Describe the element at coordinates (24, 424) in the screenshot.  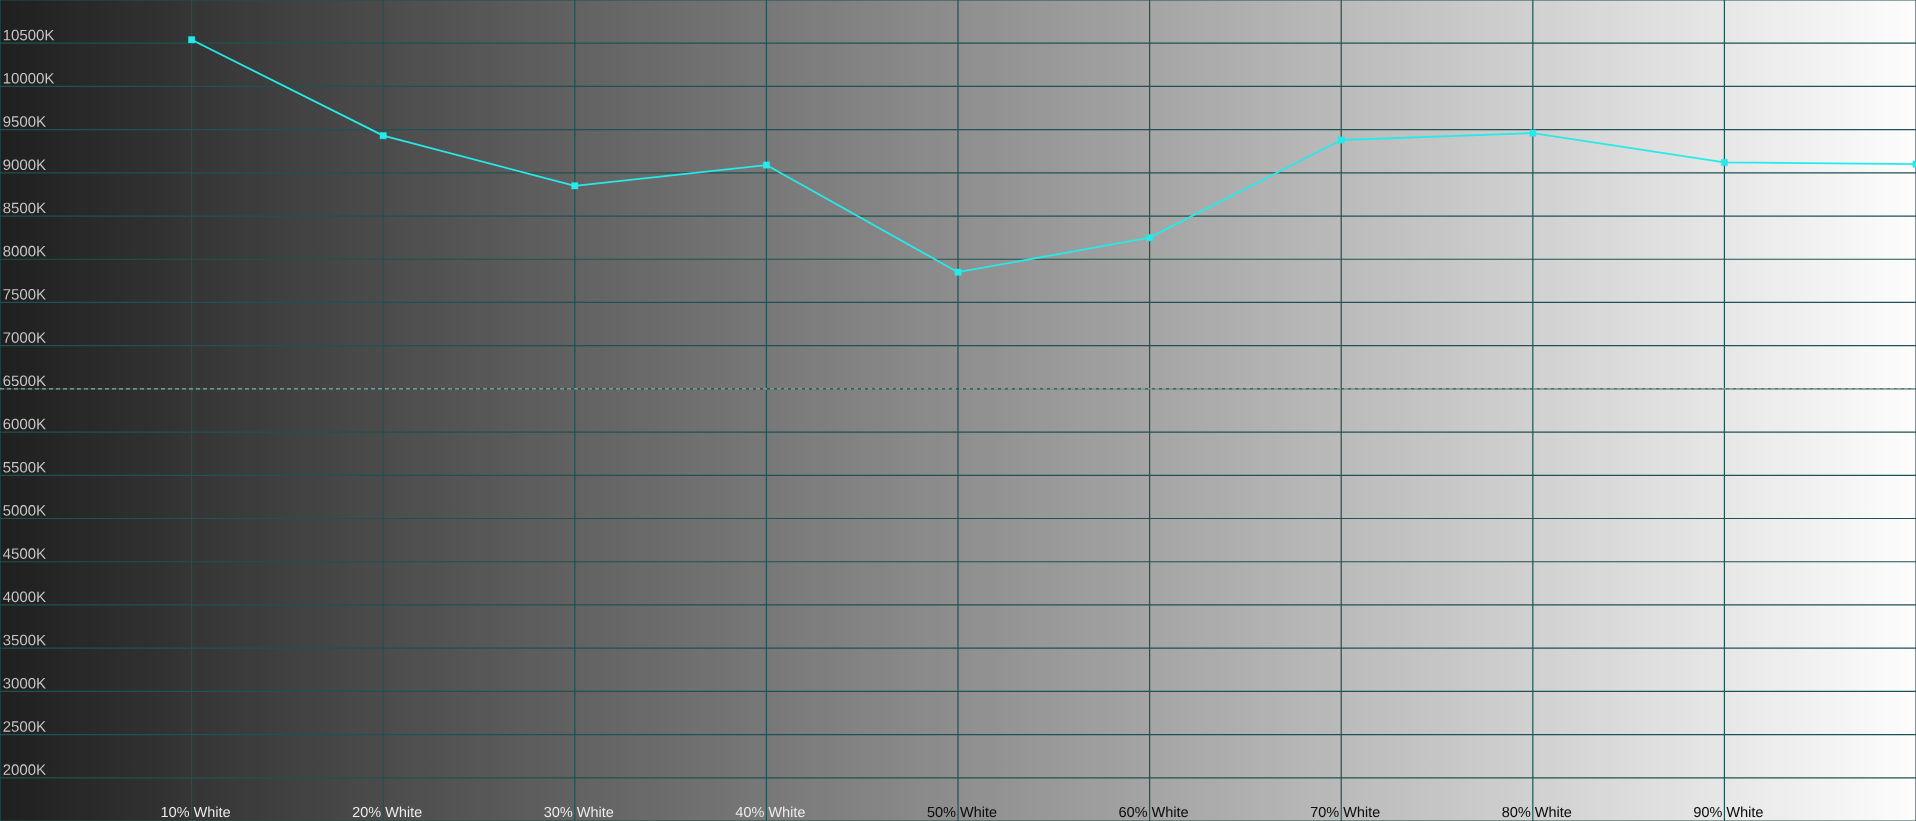
I see `y-tick-label: 6000K` at that location.